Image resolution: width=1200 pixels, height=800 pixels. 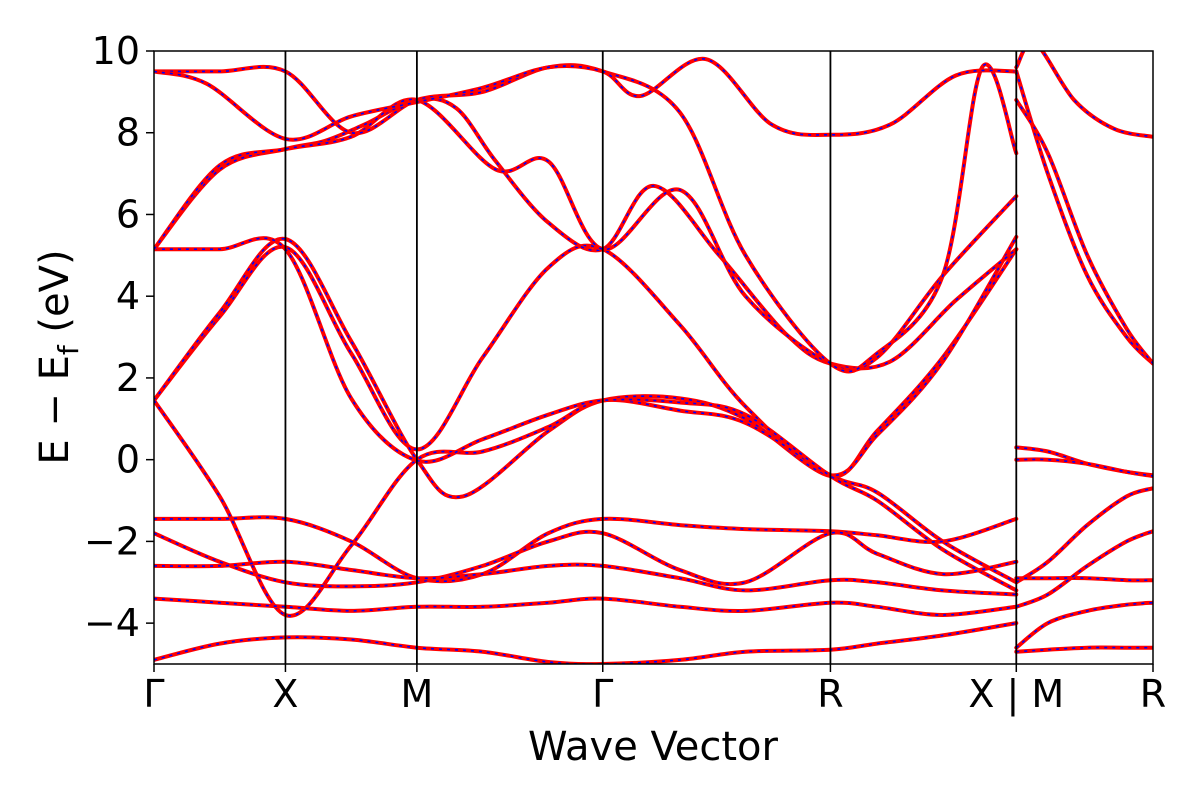 What do you see at coordinates (653, 747) in the screenshot?
I see `x-axis-label: Wave Vector` at bounding box center [653, 747].